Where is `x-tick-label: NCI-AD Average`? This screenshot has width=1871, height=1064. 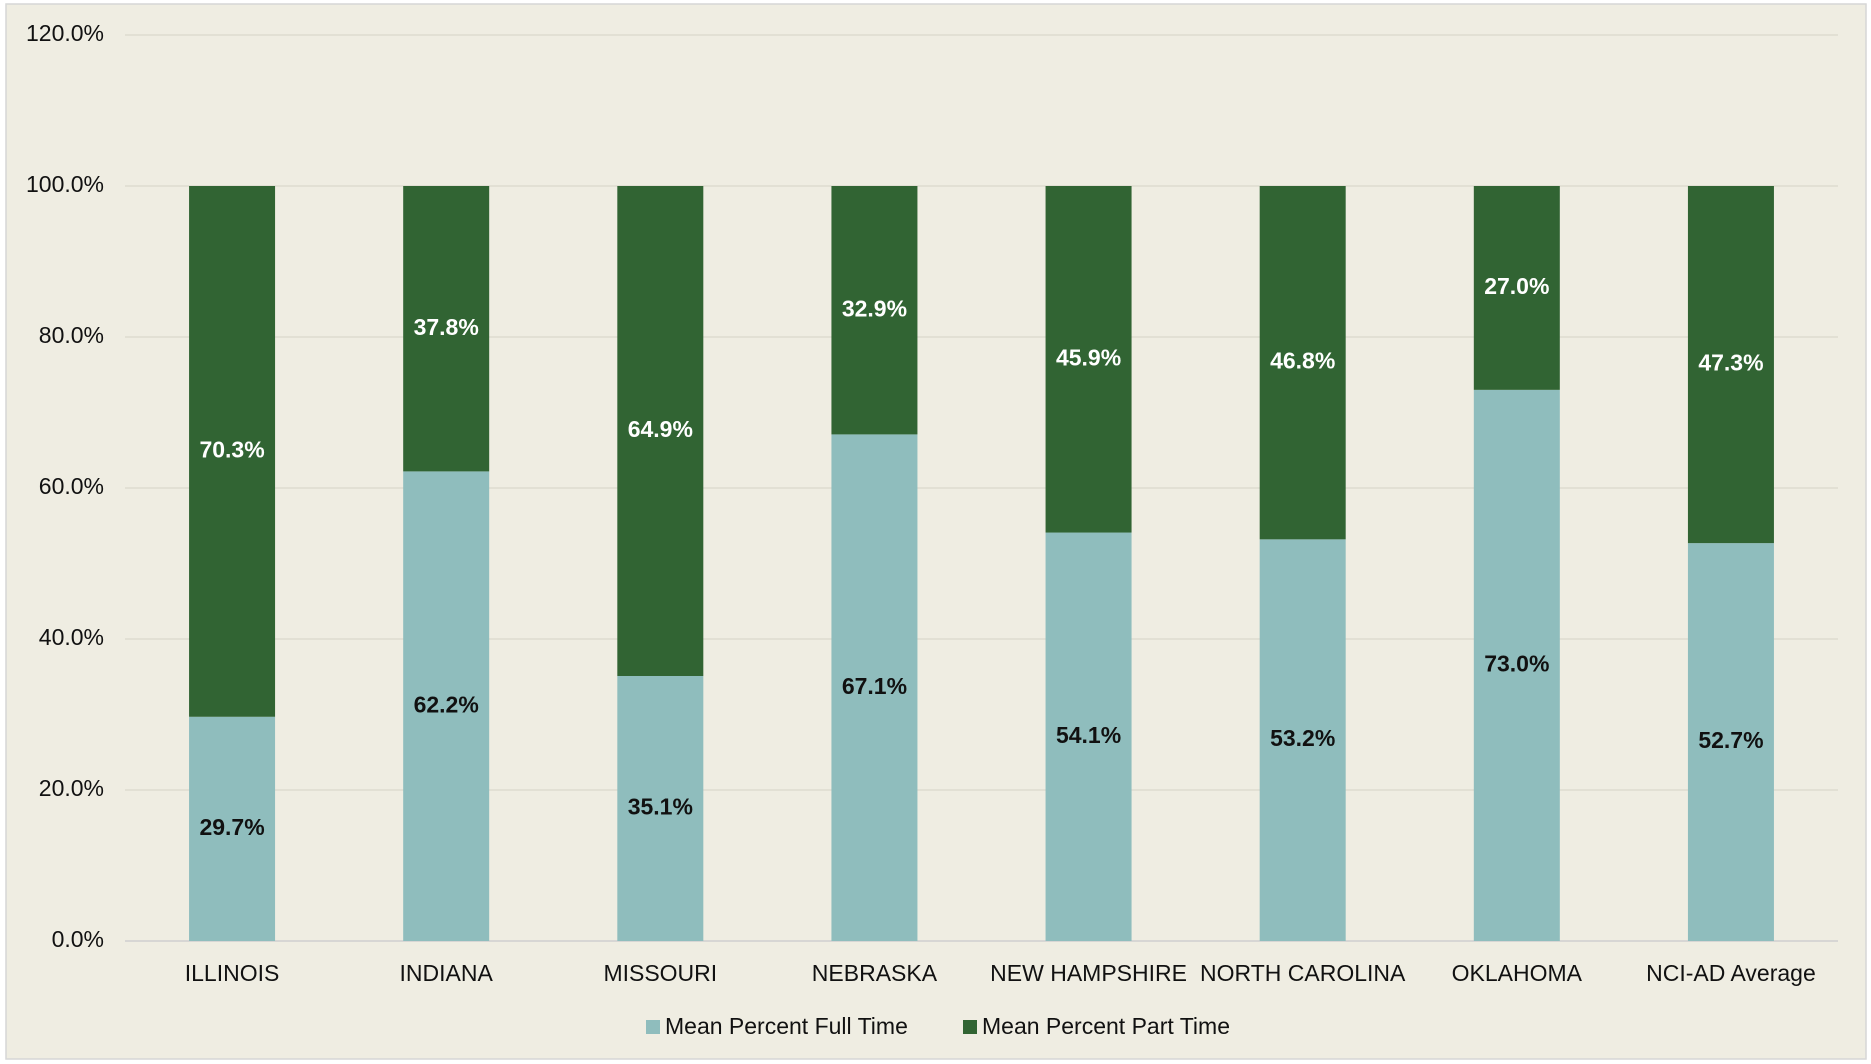 x-tick-label: NCI-AD Average is located at coordinates (1731, 973).